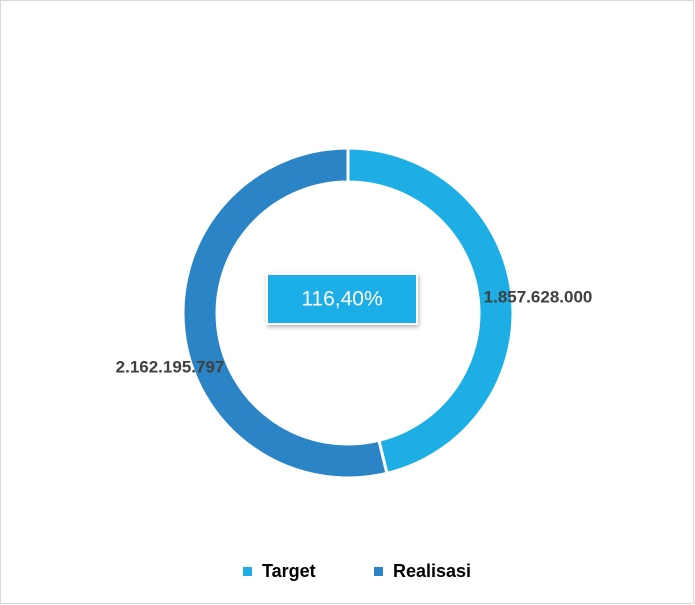 This screenshot has width=695, height=605. What do you see at coordinates (432, 571) in the screenshot?
I see `legend-label: Realisasi` at bounding box center [432, 571].